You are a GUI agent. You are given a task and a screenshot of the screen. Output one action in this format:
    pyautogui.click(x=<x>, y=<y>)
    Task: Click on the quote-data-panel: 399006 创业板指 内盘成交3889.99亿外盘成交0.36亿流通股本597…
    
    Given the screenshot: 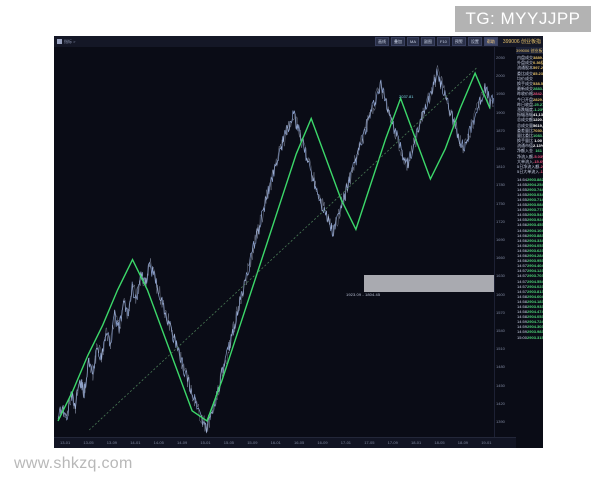 What is the action you would take?
    pyautogui.click(x=529, y=247)
    